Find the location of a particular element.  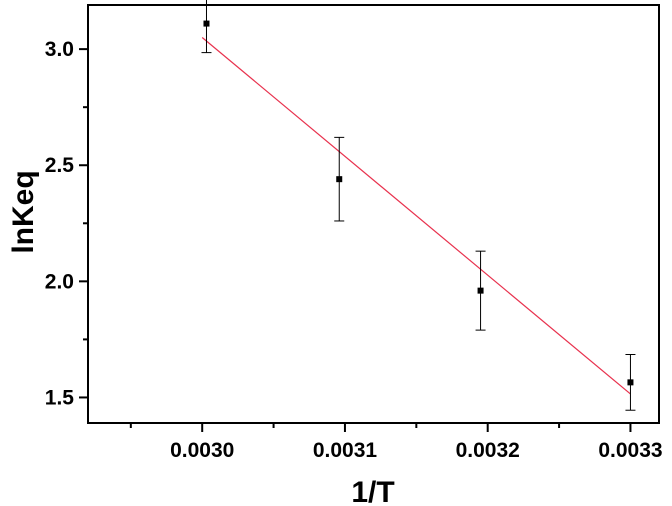

x-tick-label: 0.0033 is located at coordinates (630, 450).